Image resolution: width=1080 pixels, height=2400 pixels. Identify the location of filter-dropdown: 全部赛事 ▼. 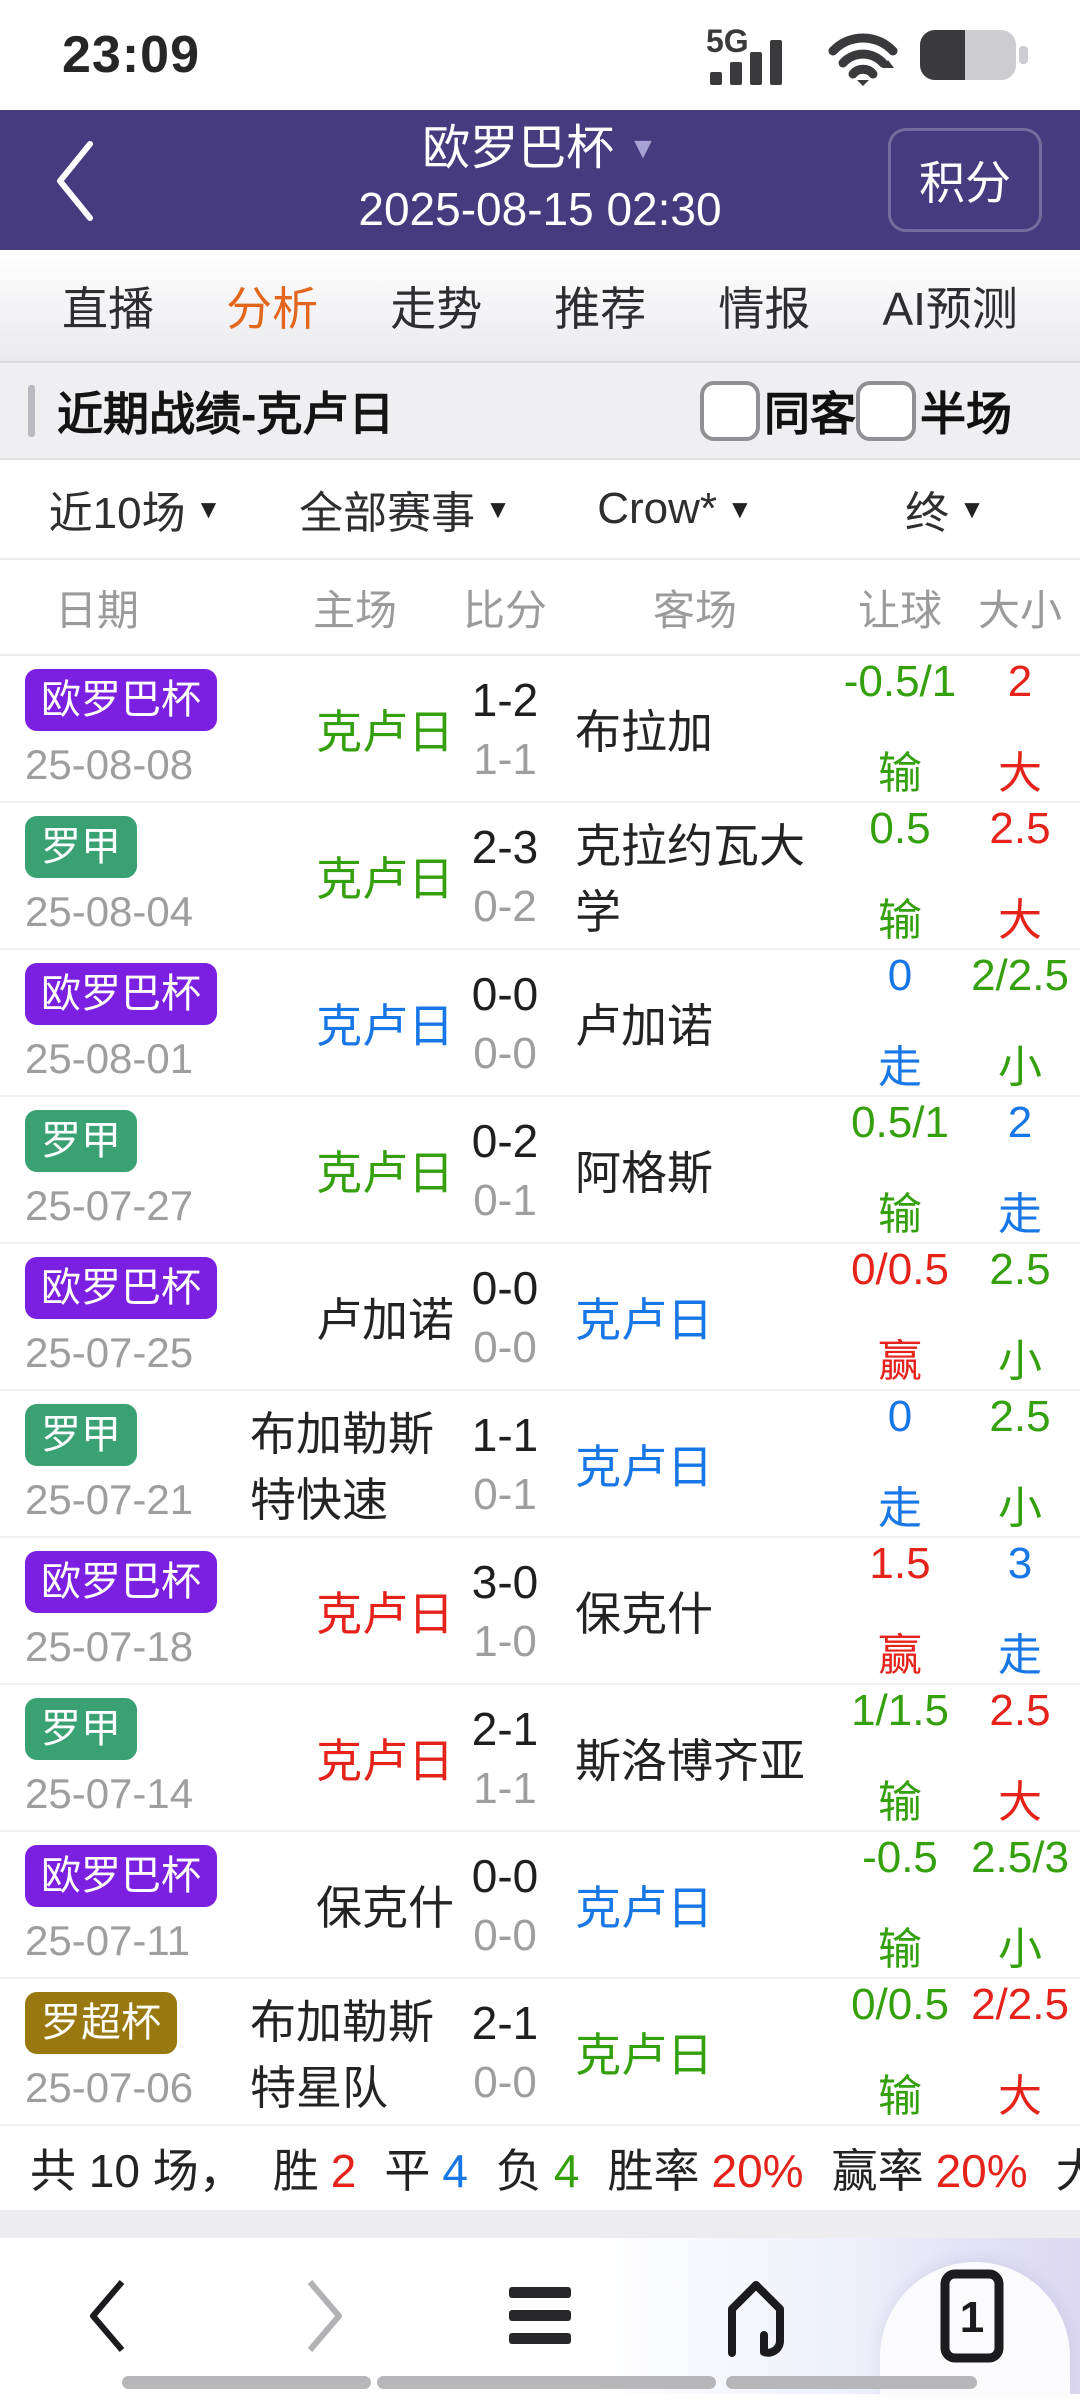
(405, 509).